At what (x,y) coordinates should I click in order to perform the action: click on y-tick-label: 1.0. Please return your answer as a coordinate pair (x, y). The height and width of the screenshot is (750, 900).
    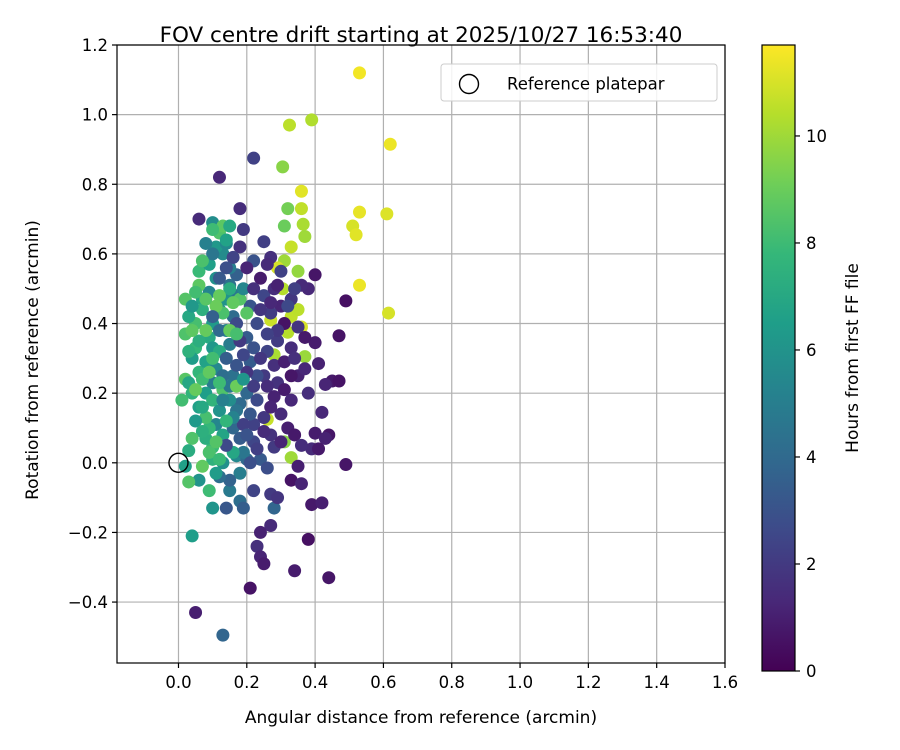
    Looking at the image, I should click on (95, 115).